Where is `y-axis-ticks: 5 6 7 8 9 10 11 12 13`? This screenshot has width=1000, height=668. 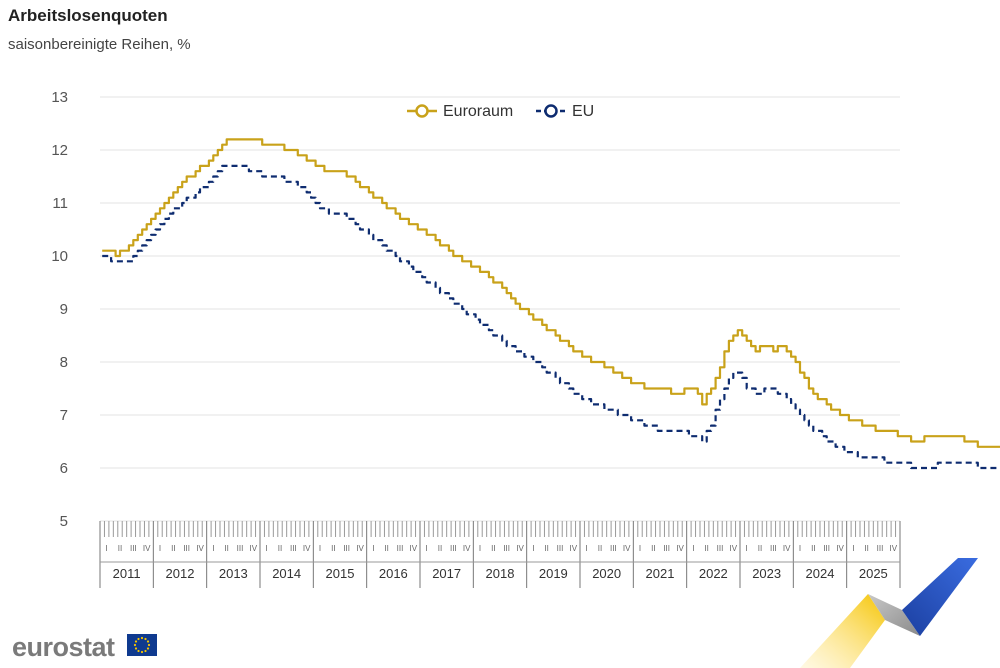 y-axis-ticks: 5 6 7 8 9 10 11 12 13 is located at coordinates (59, 309).